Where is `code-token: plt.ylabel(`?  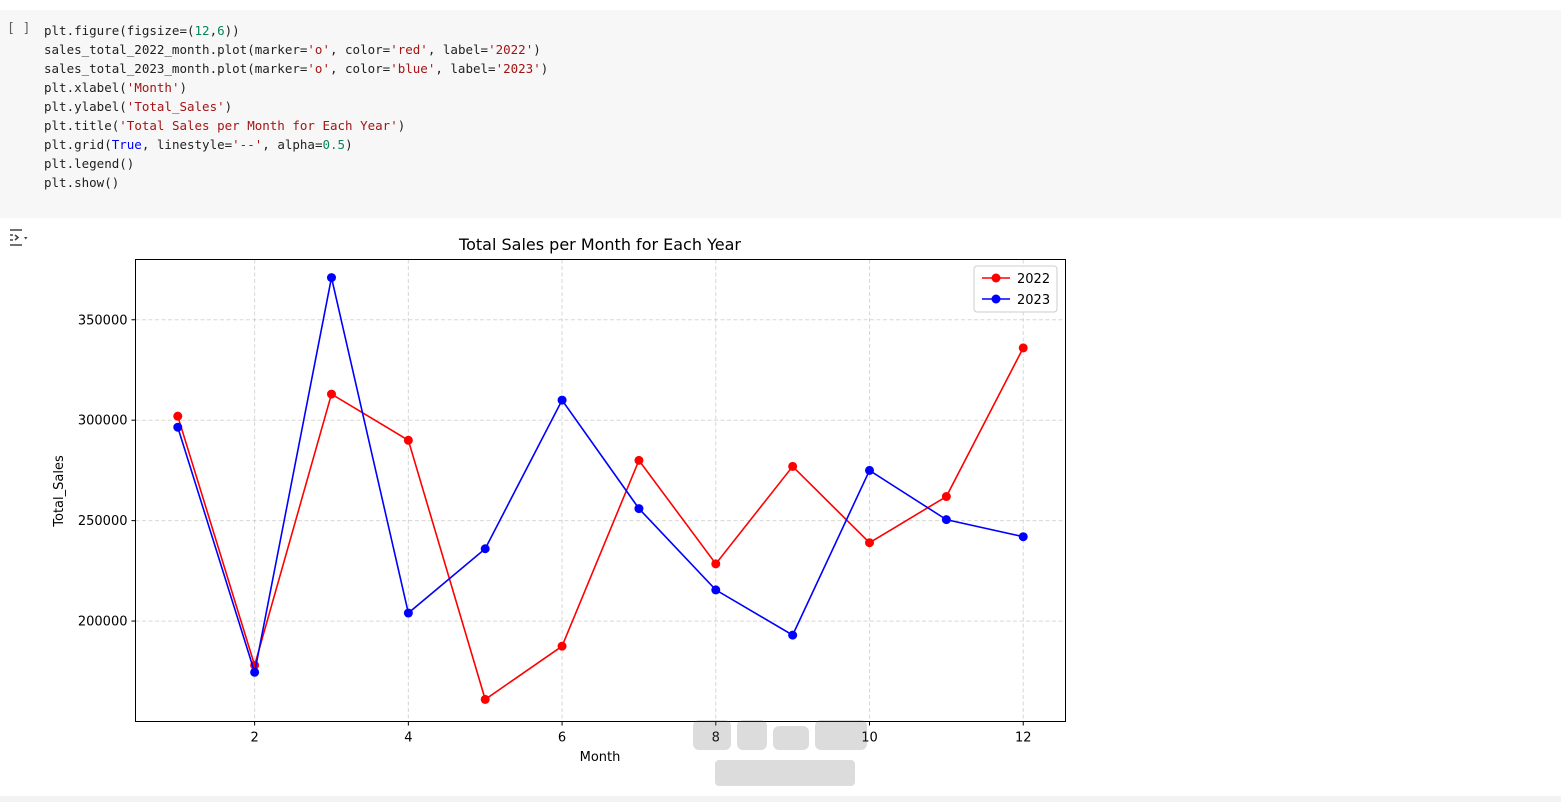
code-token: plt.ylabel( is located at coordinates (85, 106).